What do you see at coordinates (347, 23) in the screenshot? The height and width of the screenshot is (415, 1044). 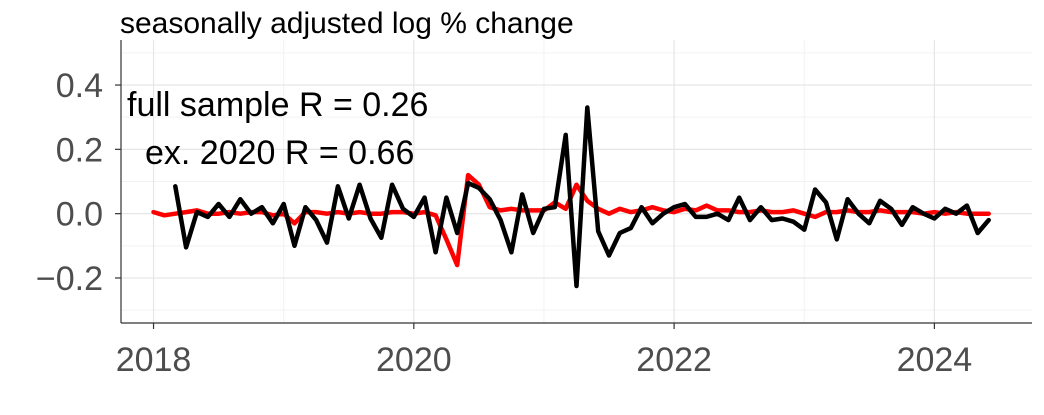 I see `chart-title: seasonally adjusted log % change` at bounding box center [347, 23].